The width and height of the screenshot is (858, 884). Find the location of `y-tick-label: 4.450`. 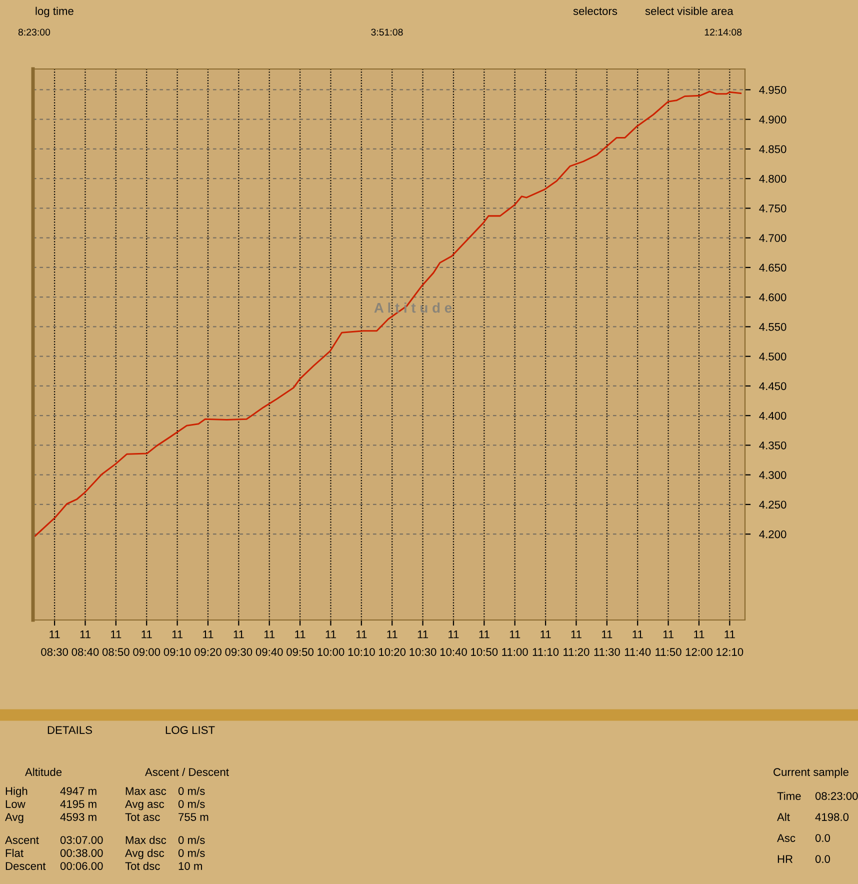

y-tick-label: 4.450 is located at coordinates (772, 386).